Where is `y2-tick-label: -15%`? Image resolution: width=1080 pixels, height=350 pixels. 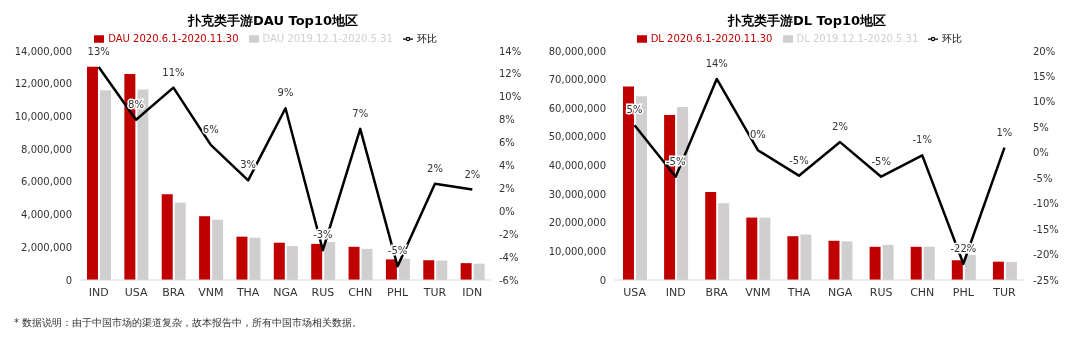
y2-tick-label: -15% is located at coordinates (1046, 229).